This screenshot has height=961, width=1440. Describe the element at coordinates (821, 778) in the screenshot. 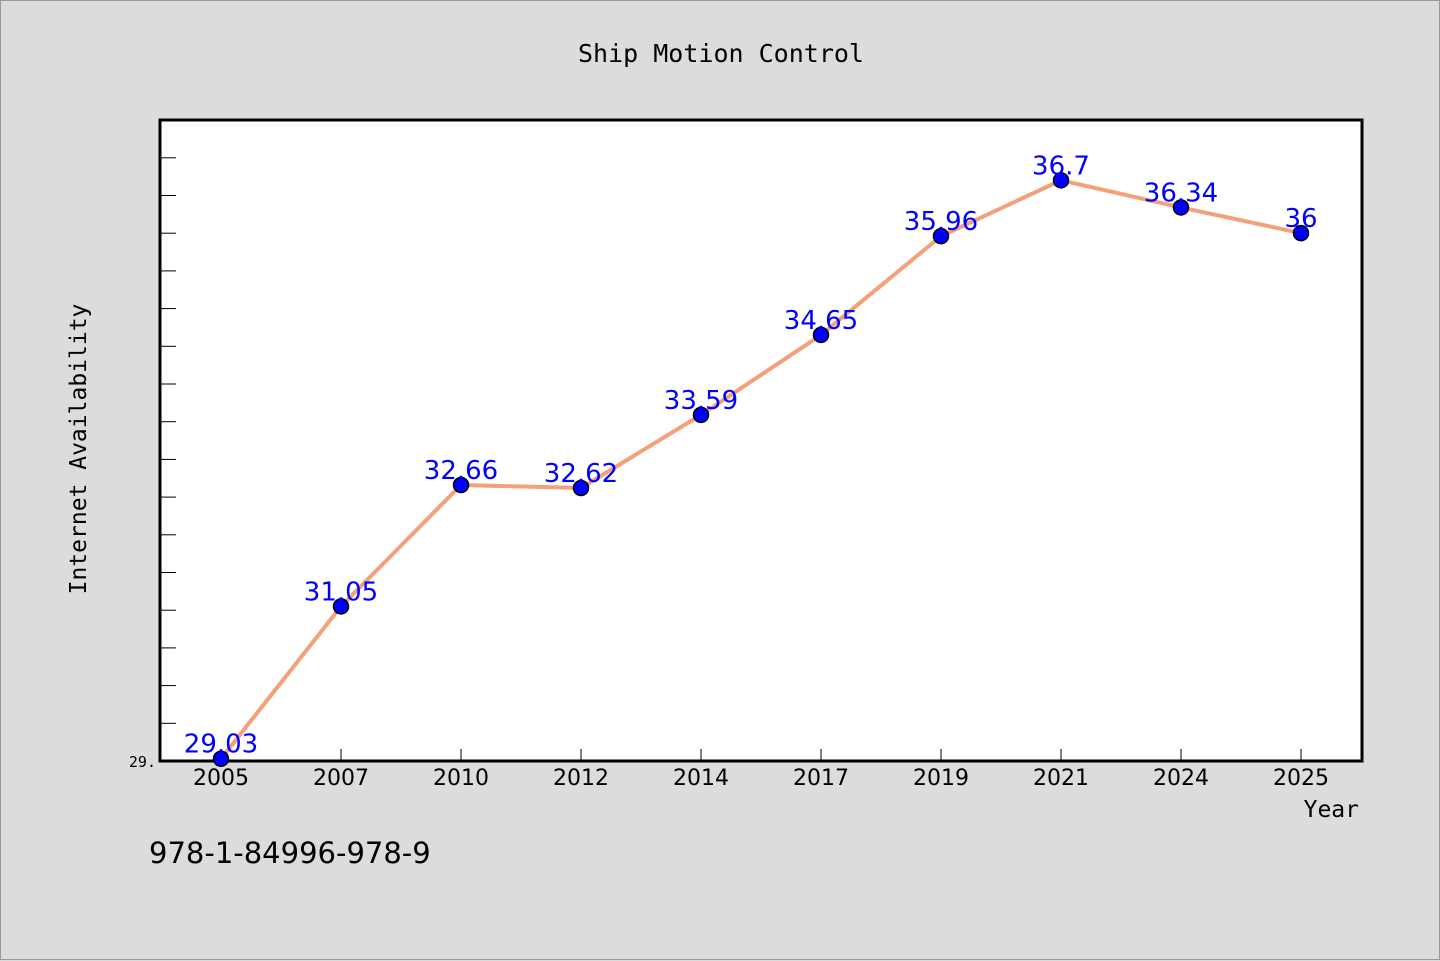

I see `x-tick-label: 2017` at that location.